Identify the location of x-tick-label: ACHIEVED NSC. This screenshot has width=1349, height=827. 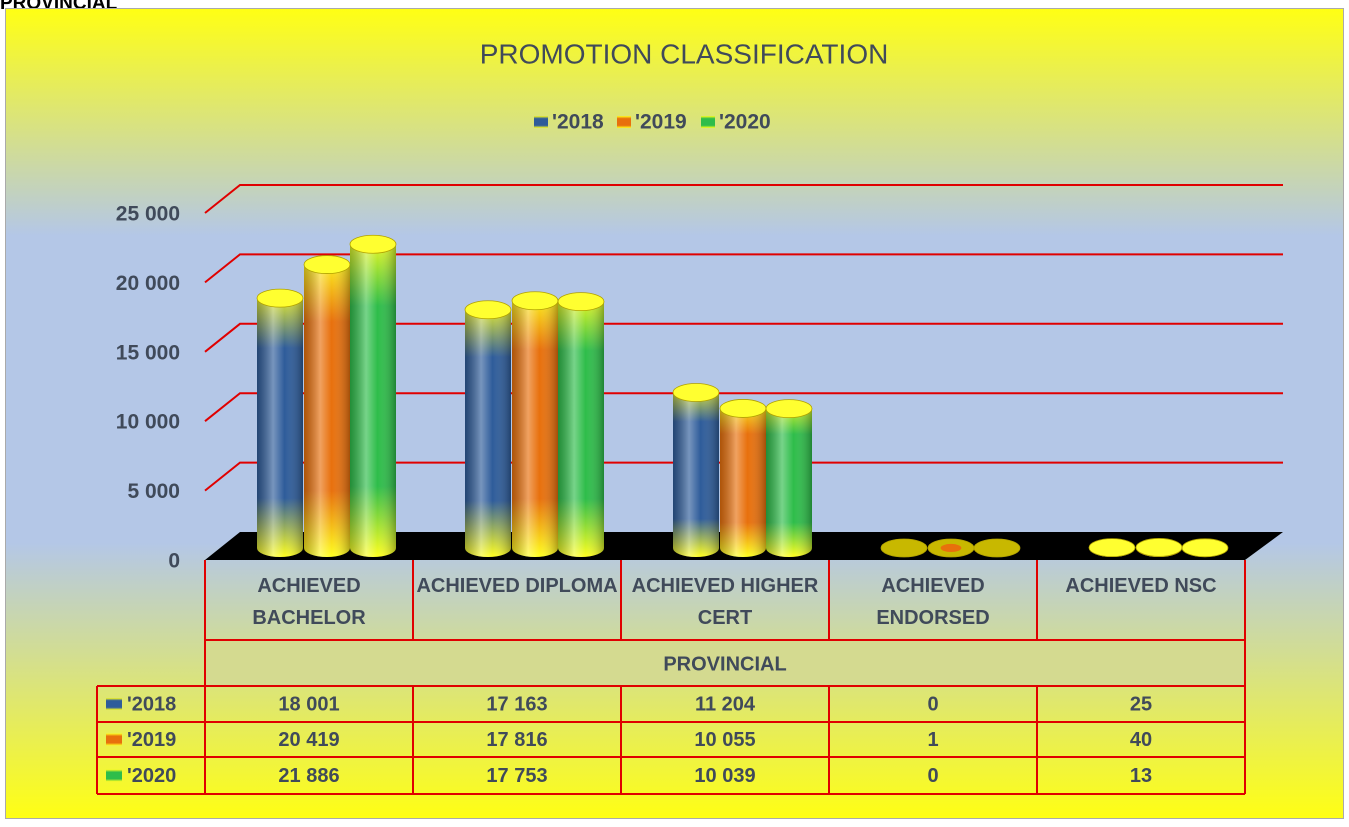
(1141, 586).